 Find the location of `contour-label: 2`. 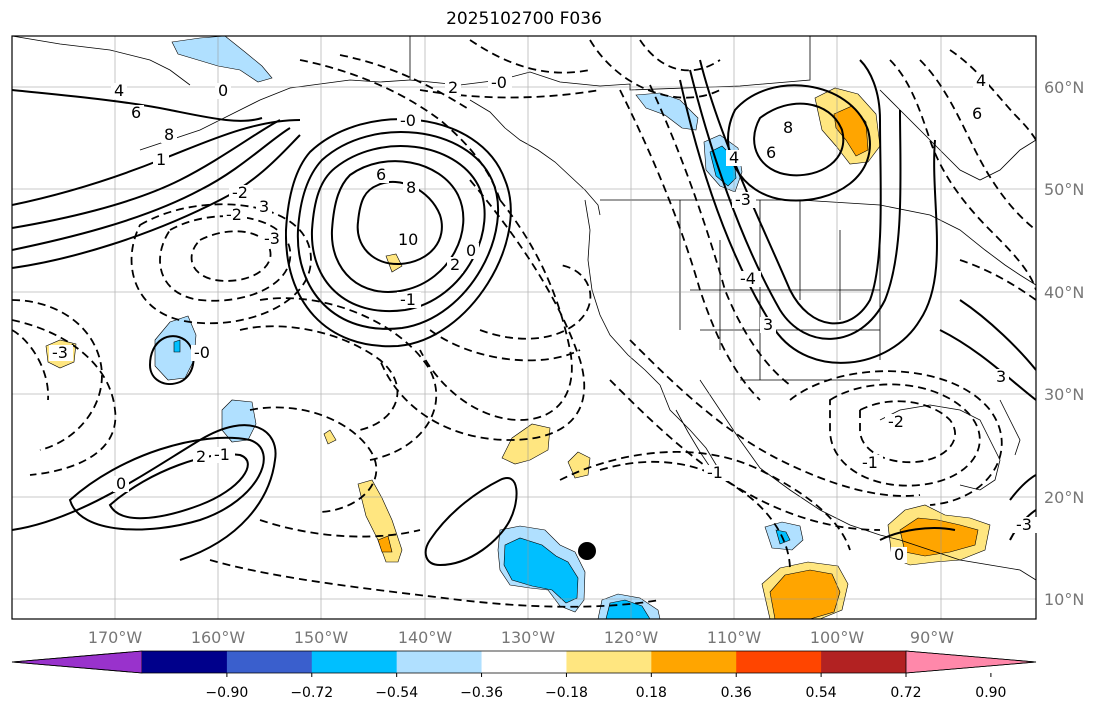

contour-label: 2 is located at coordinates (455, 264).